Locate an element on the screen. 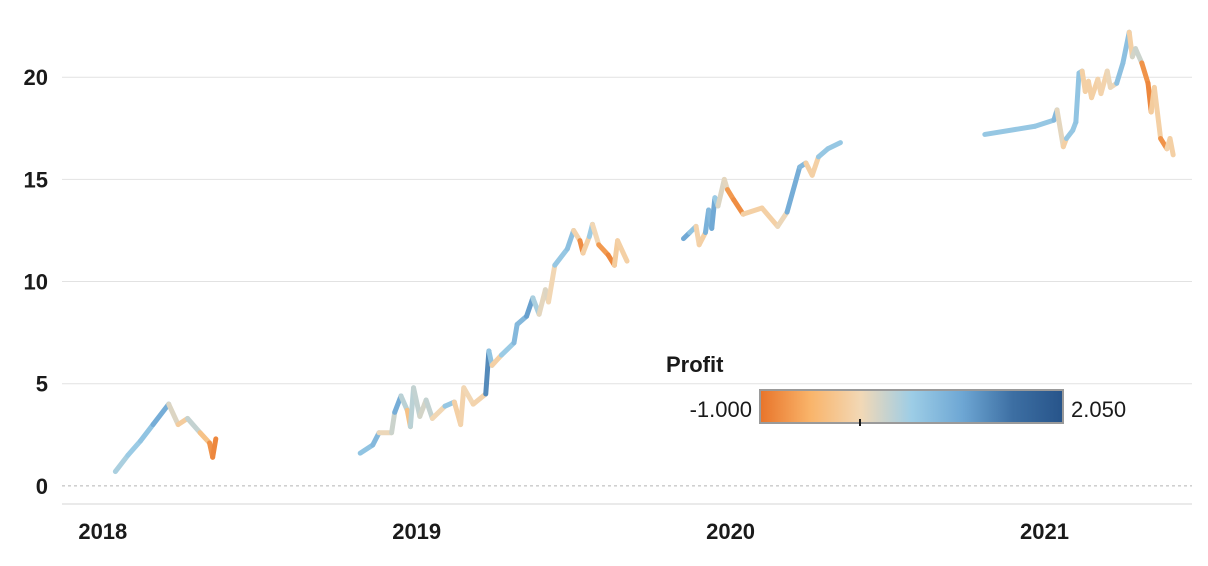  y-tick-label: 20 is located at coordinates (36, 77).